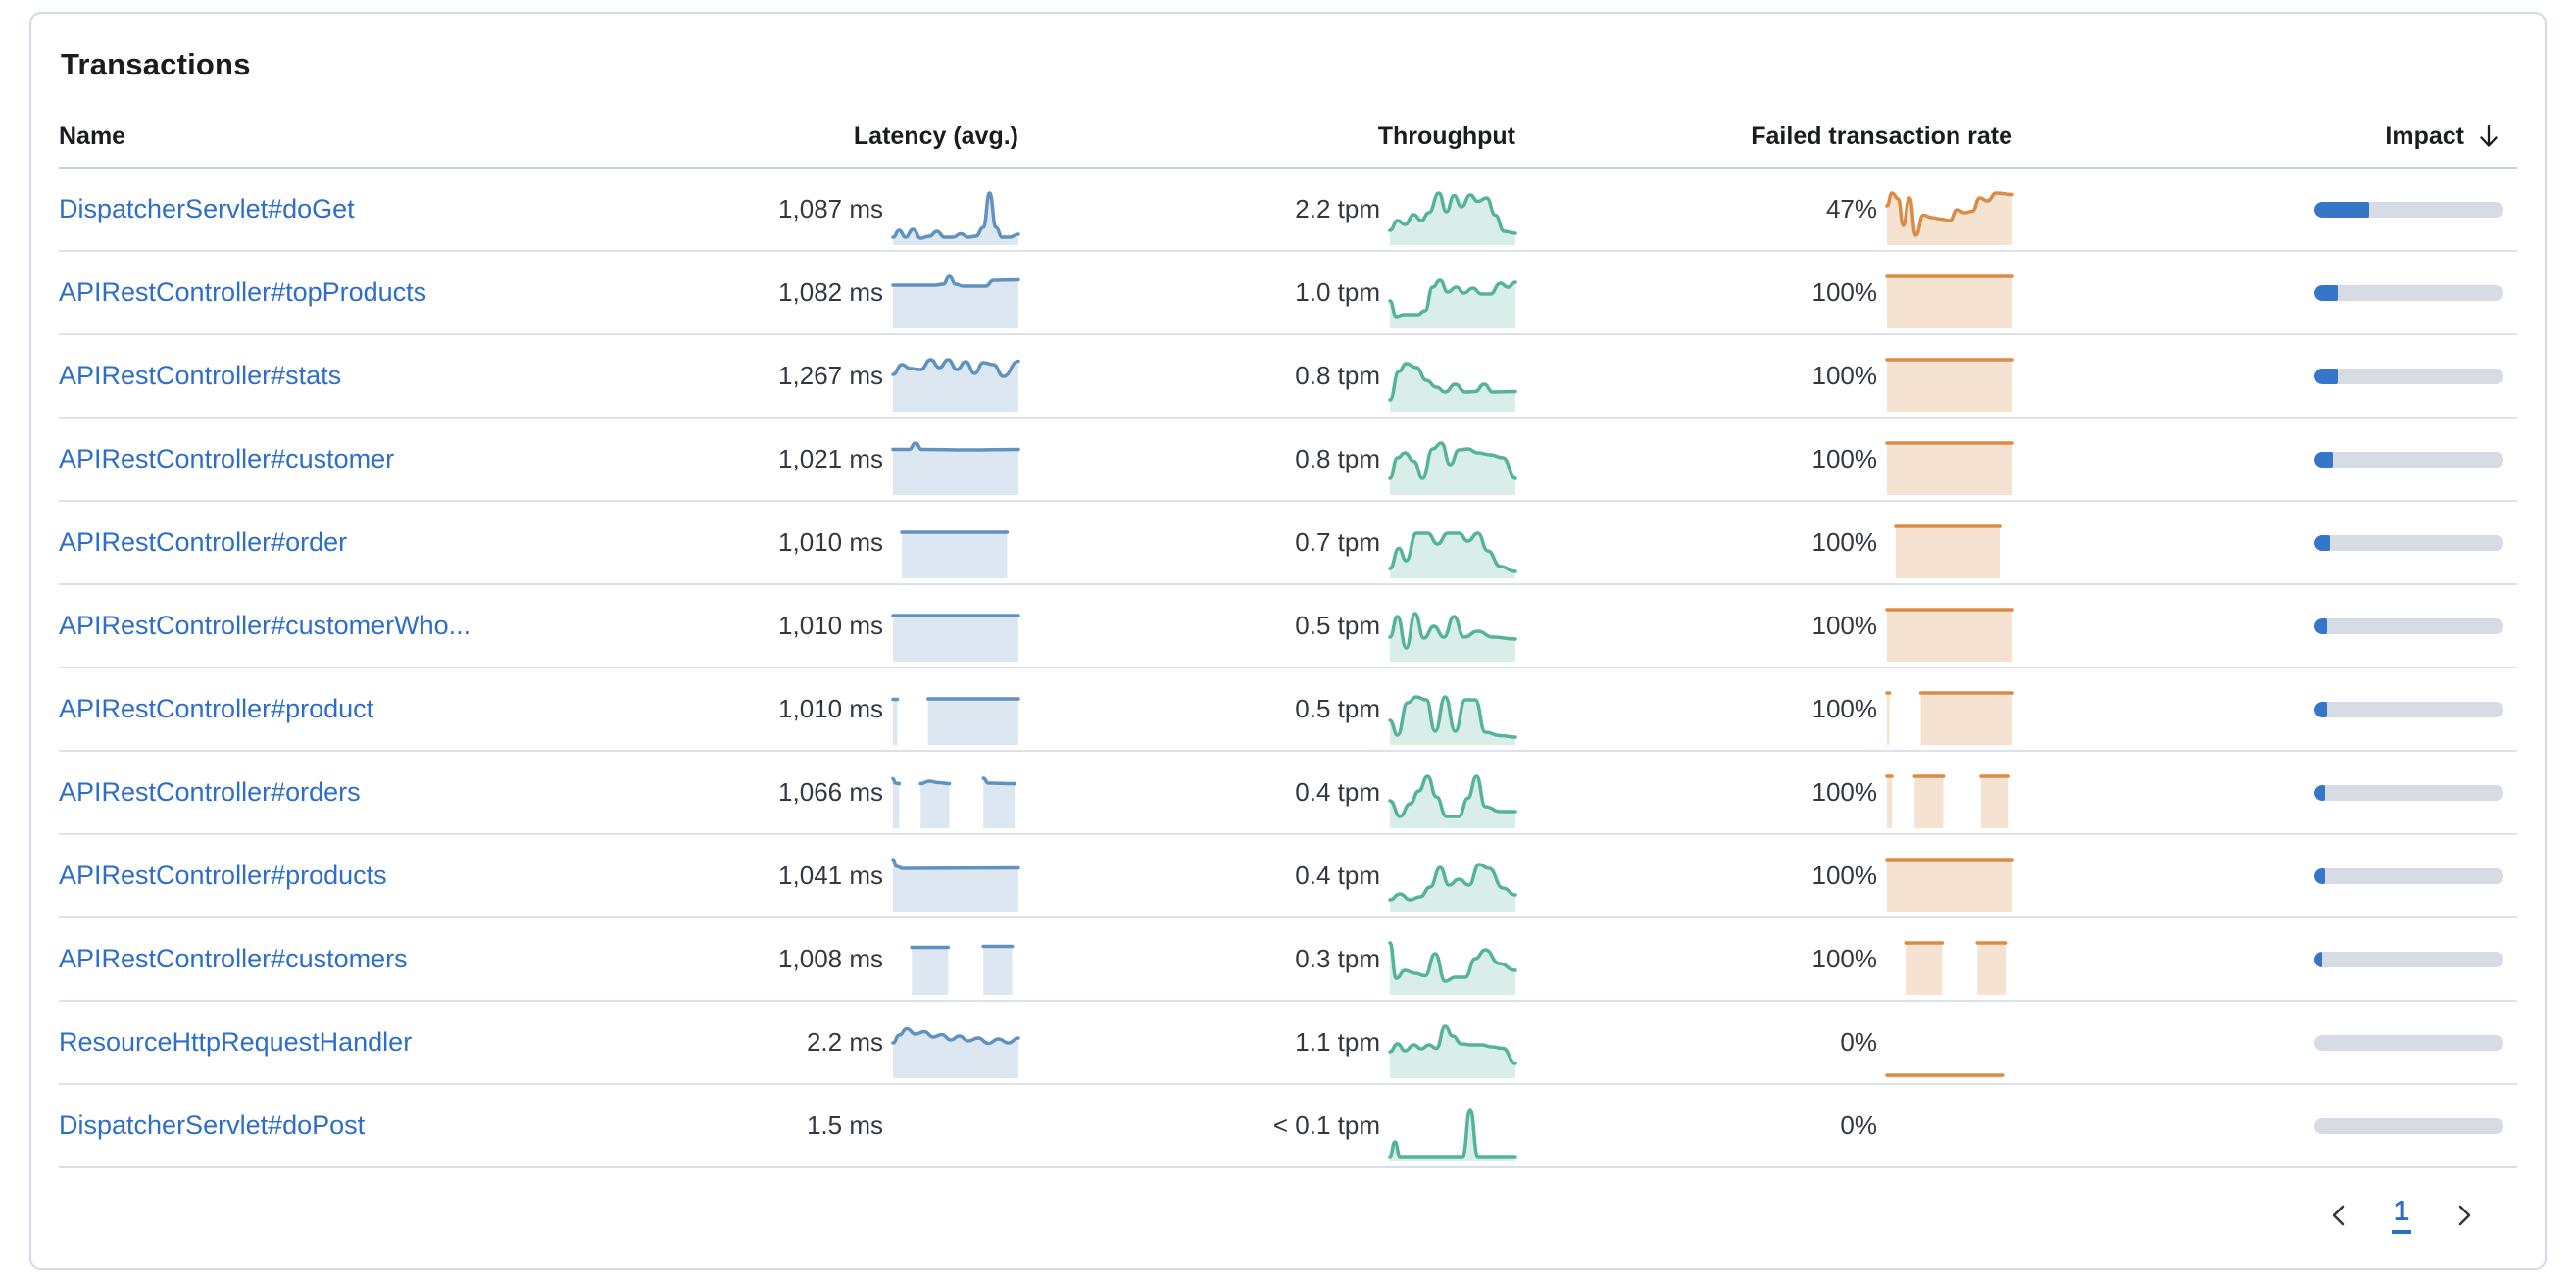  Describe the element at coordinates (243, 292) in the screenshot. I see `transaction-link: APIRestController#topProducts` at that location.